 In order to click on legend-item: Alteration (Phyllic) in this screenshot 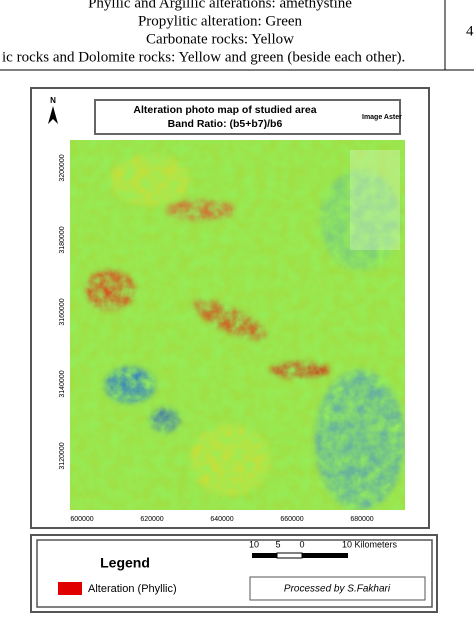, I will do `click(132, 589)`.